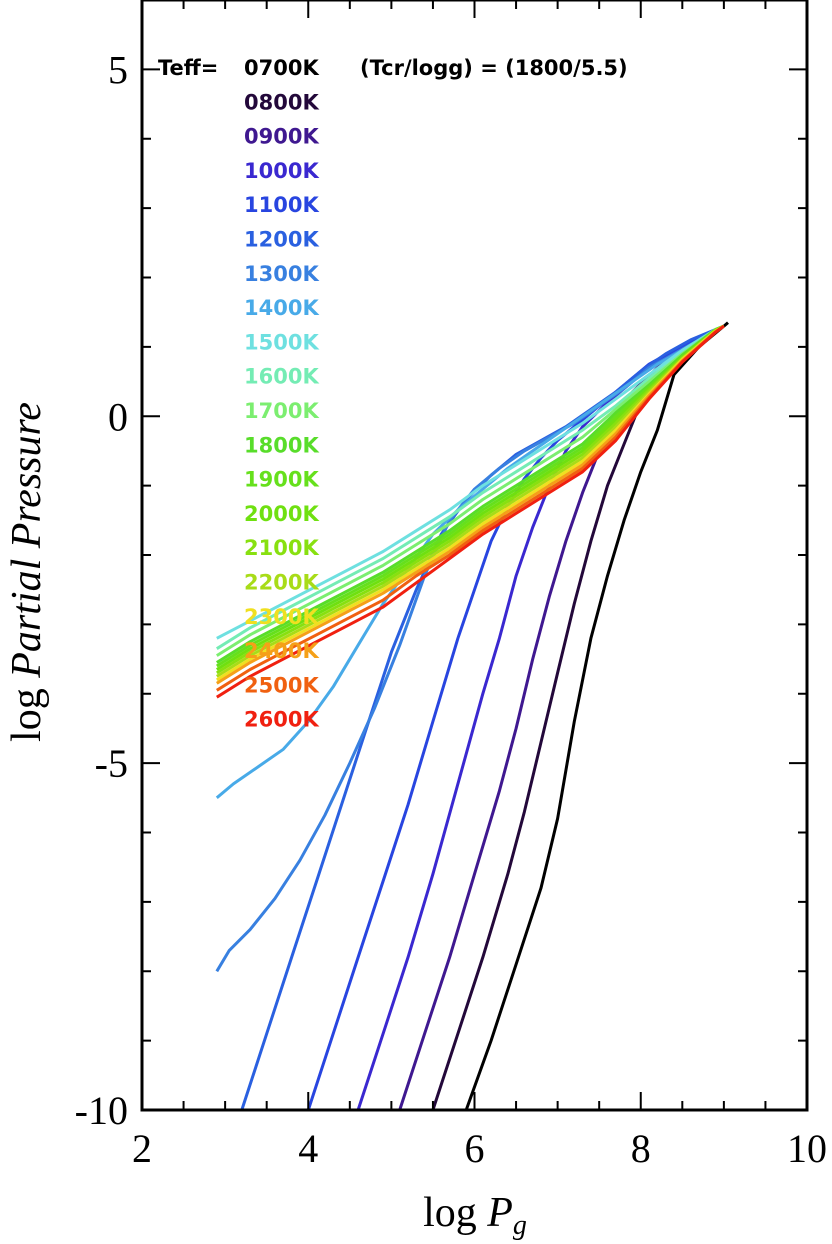 The width and height of the screenshot is (832, 1244). What do you see at coordinates (281, 651) in the screenshot?
I see `legend-label-2400K: 2400K` at bounding box center [281, 651].